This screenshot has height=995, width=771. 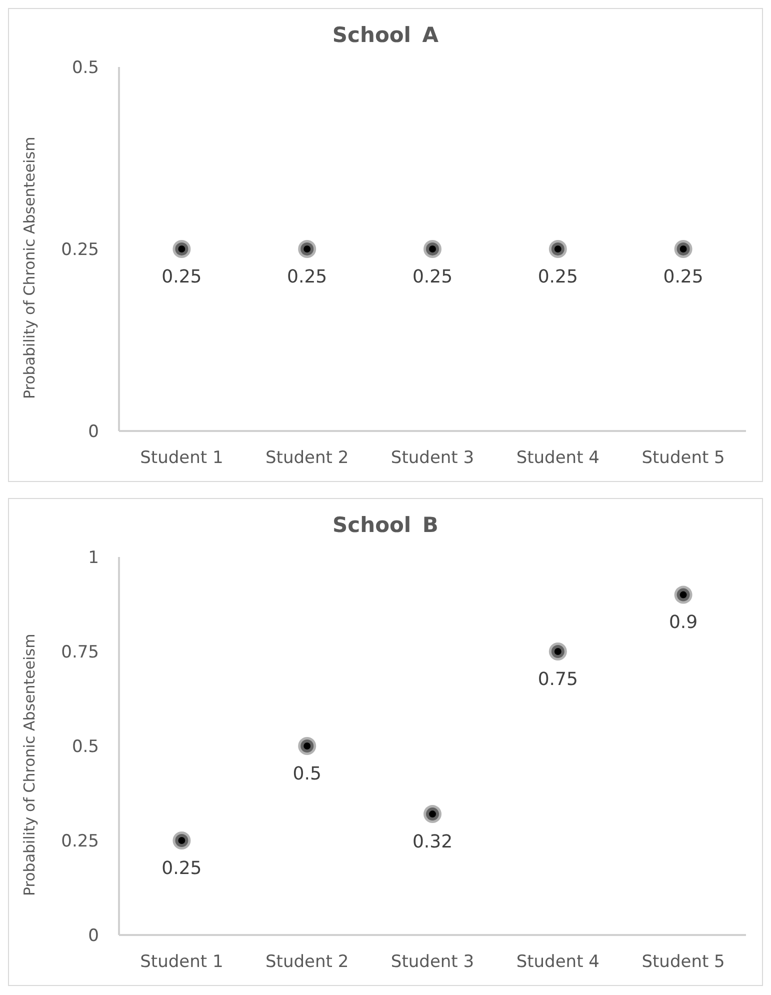 What do you see at coordinates (385, 35) in the screenshot?
I see `chart-title: School A` at bounding box center [385, 35].